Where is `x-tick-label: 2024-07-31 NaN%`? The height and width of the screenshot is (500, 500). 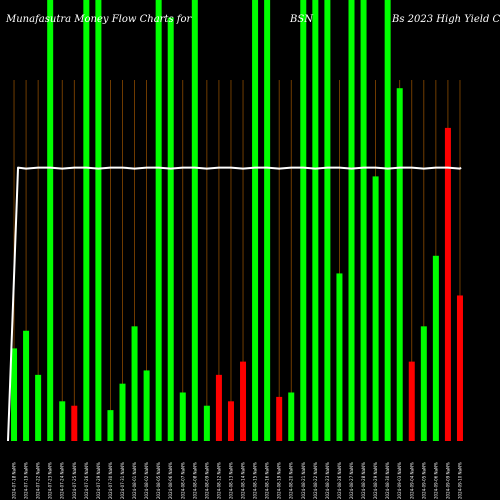
x-tick-label: 2024-07-31 NaN% is located at coordinates (122, 480).